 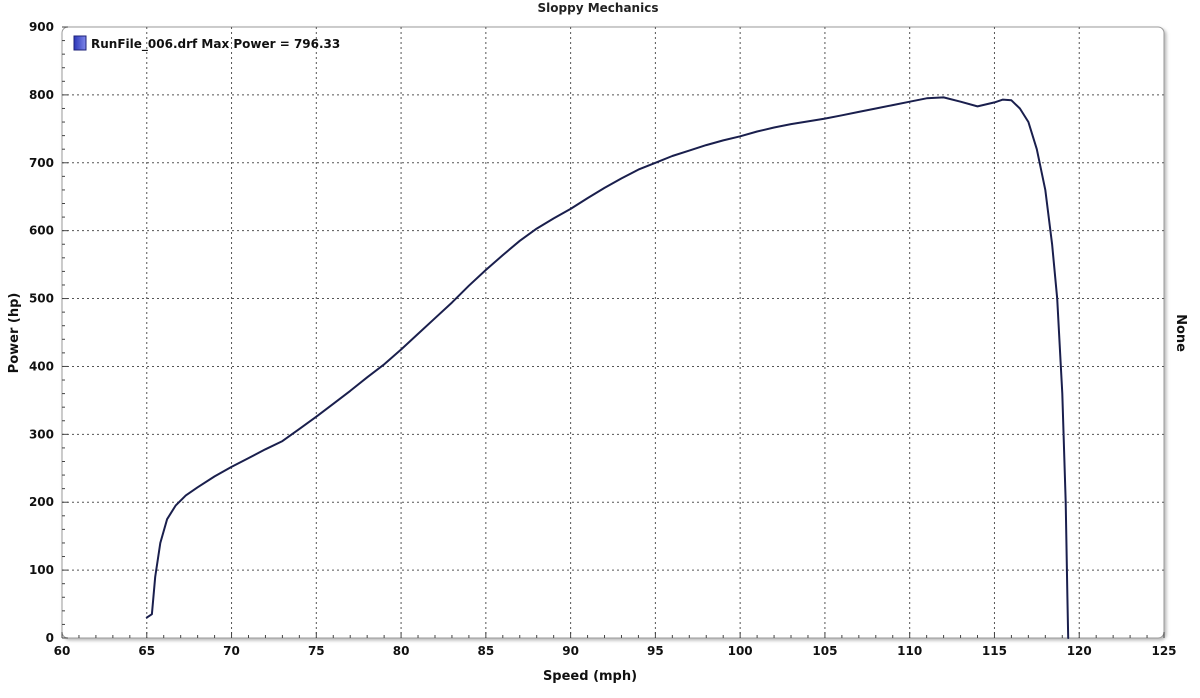 I want to click on legend-swatch, so click(x=80, y=43).